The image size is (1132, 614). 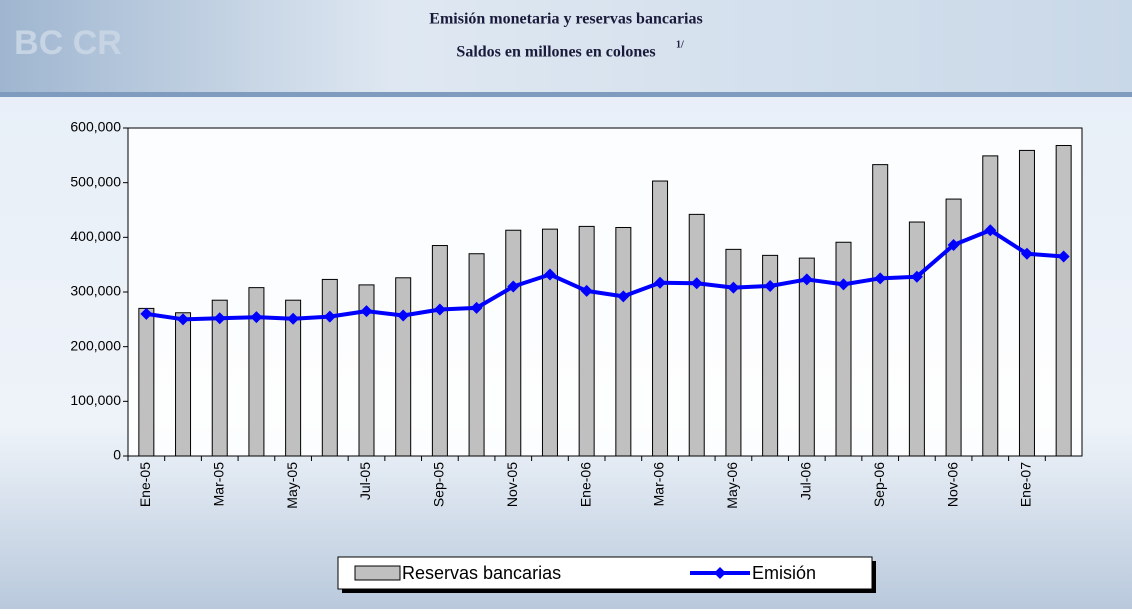 What do you see at coordinates (68, 43) in the screenshot?
I see `logo-watermark: BC CR` at bounding box center [68, 43].